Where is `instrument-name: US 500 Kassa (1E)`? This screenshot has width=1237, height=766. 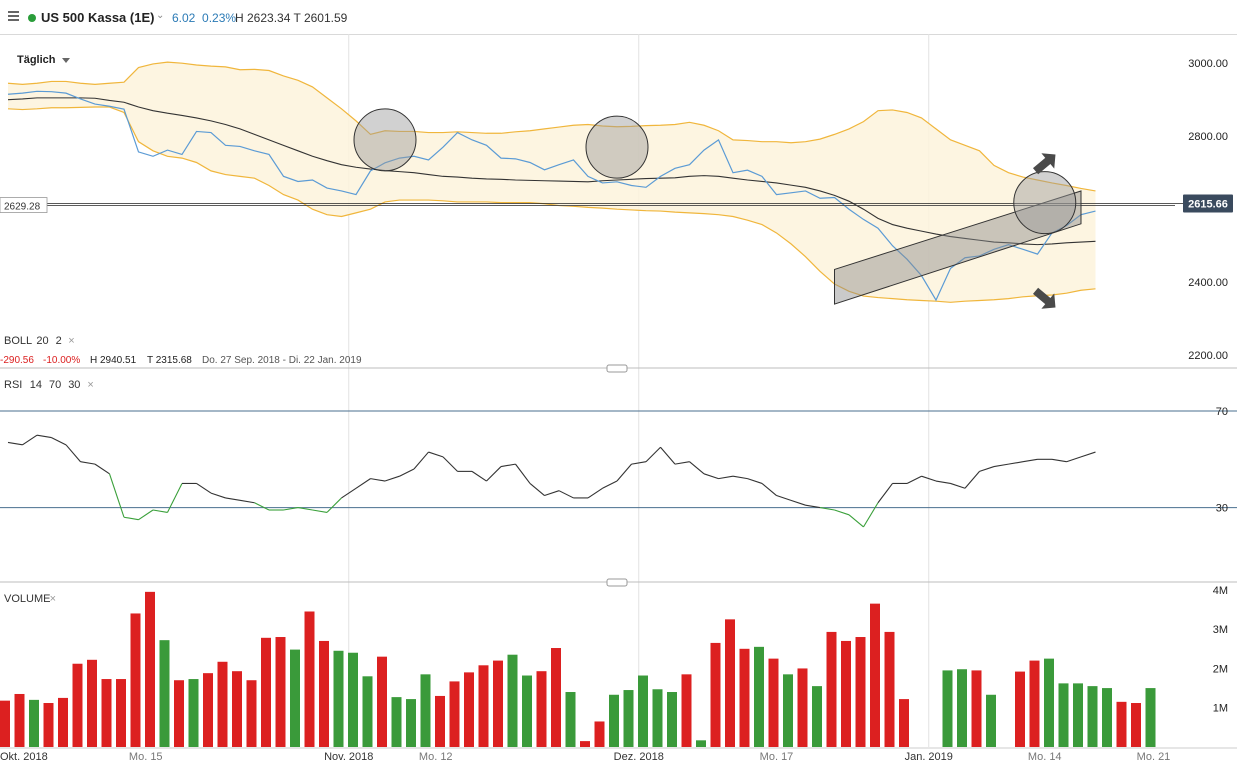 instrument-name: US 500 Kassa (1E) is located at coordinates (98, 17).